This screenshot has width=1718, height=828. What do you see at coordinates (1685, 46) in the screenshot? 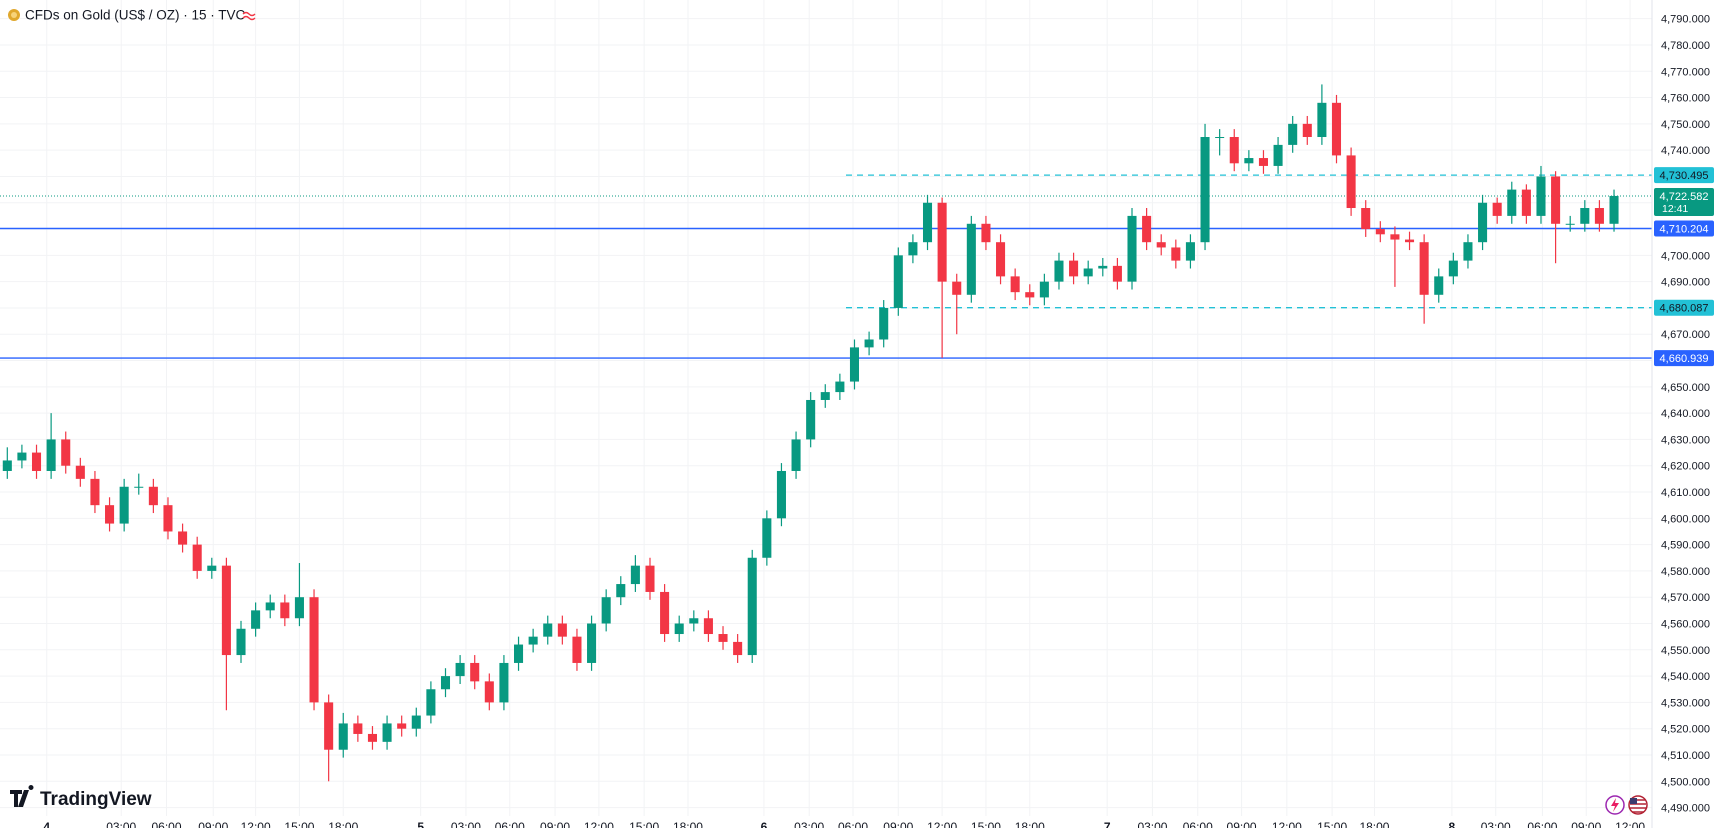
I see `y-tick-label: 4,780.000` at bounding box center [1685, 46].